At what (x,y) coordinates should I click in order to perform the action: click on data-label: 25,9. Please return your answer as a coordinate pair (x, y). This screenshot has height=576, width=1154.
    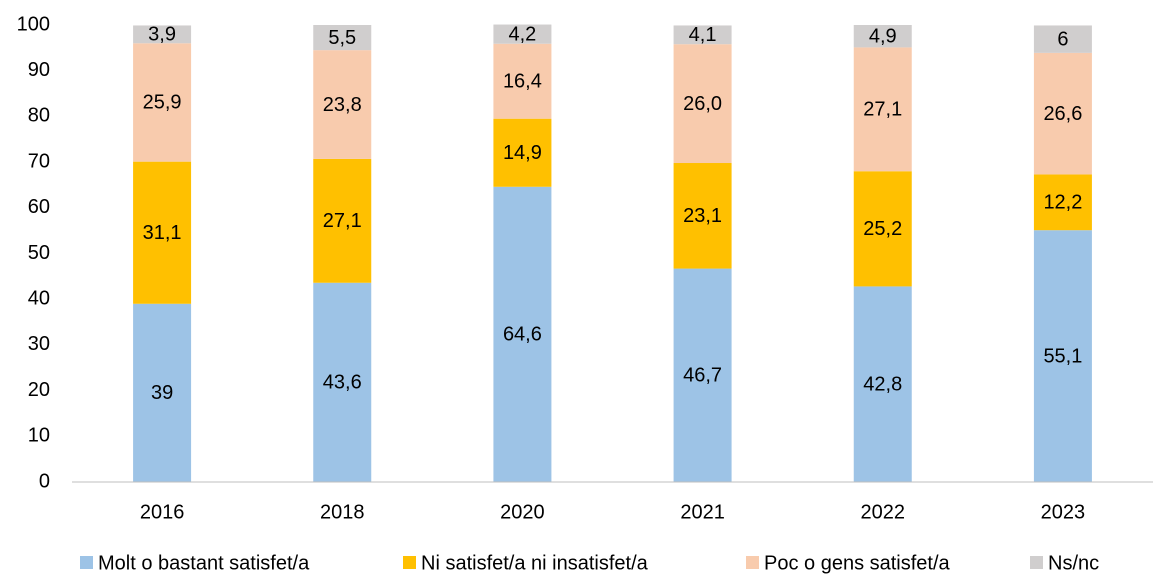
    Looking at the image, I should click on (162, 103).